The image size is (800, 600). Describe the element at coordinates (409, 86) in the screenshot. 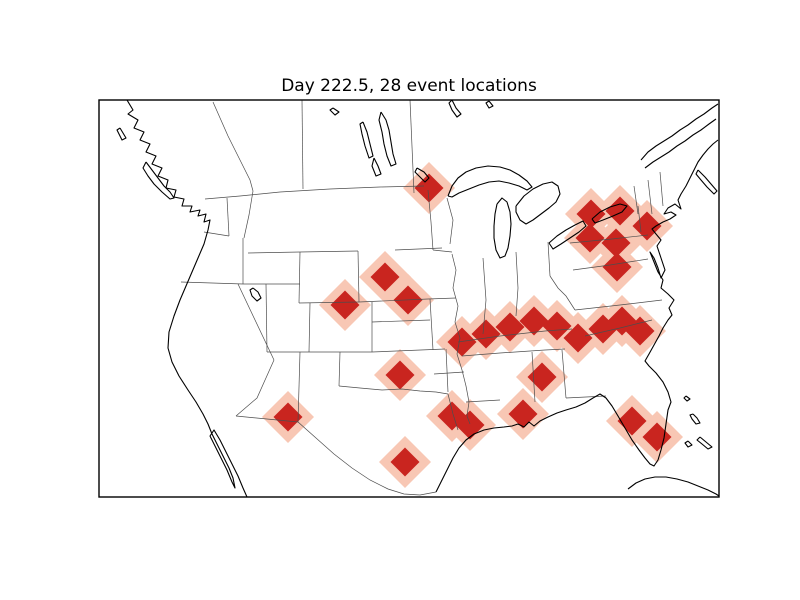

I see `plot-title: Day 222.5, 28 event locations` at that location.